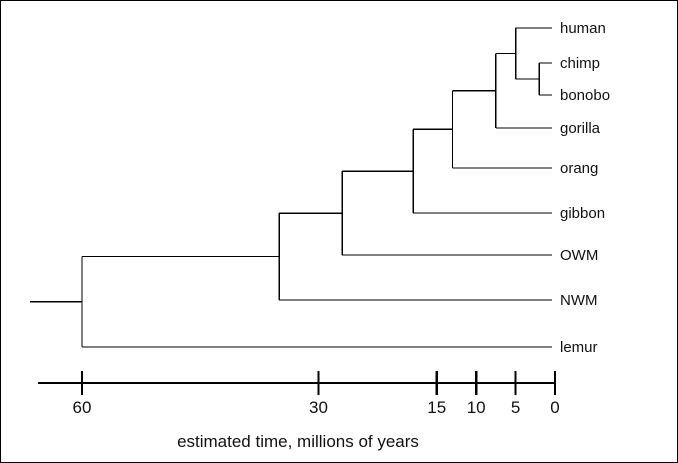  I want to click on axis-title: estimated time, millions of years, so click(298, 441).